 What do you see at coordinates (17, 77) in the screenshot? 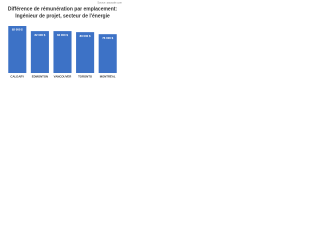
I see `x-tick-label: CALGARY` at bounding box center [17, 77].